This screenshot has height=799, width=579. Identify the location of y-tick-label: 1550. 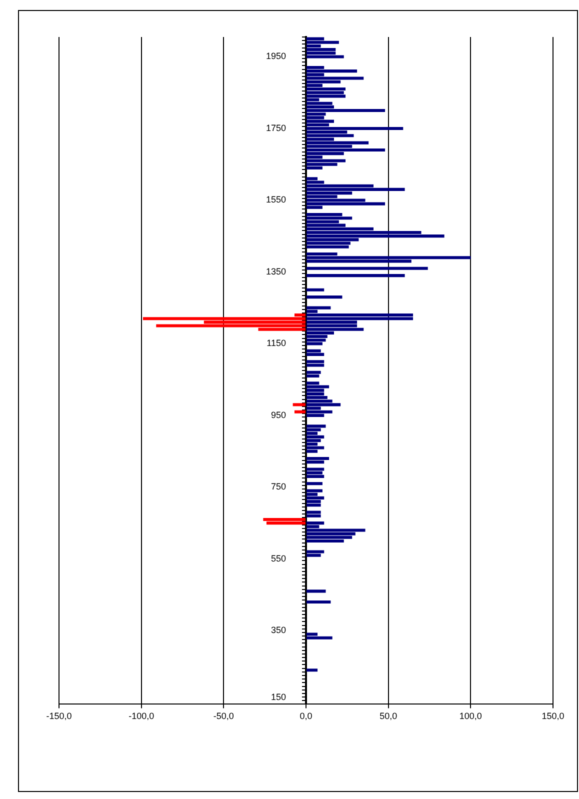
(276, 199).